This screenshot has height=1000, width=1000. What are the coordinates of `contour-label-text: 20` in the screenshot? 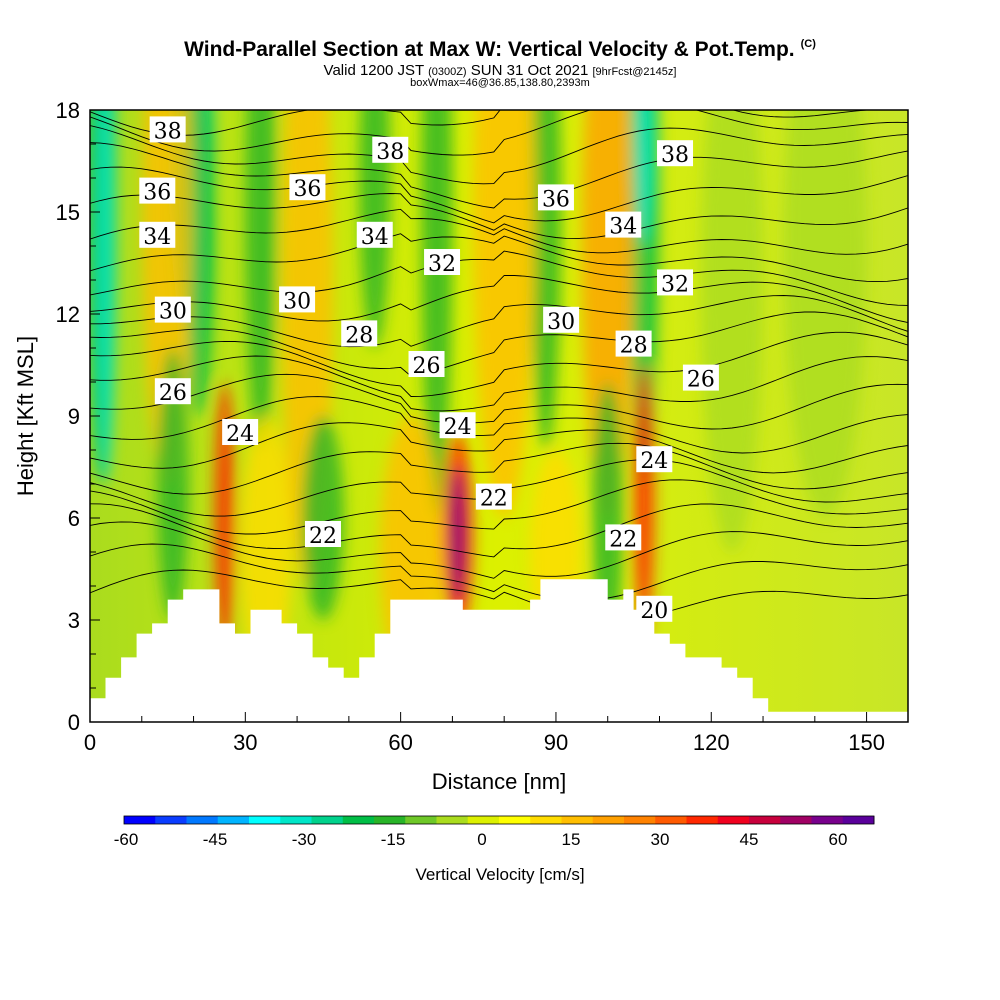 It's located at (654, 611).